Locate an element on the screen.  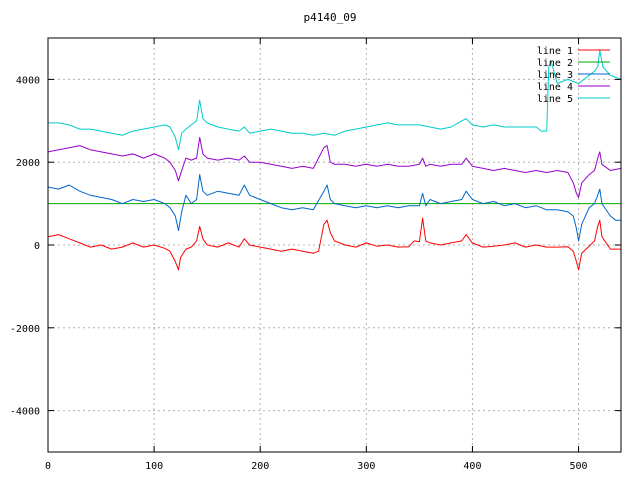
y-tick-label: 2000 is located at coordinates (28, 163).